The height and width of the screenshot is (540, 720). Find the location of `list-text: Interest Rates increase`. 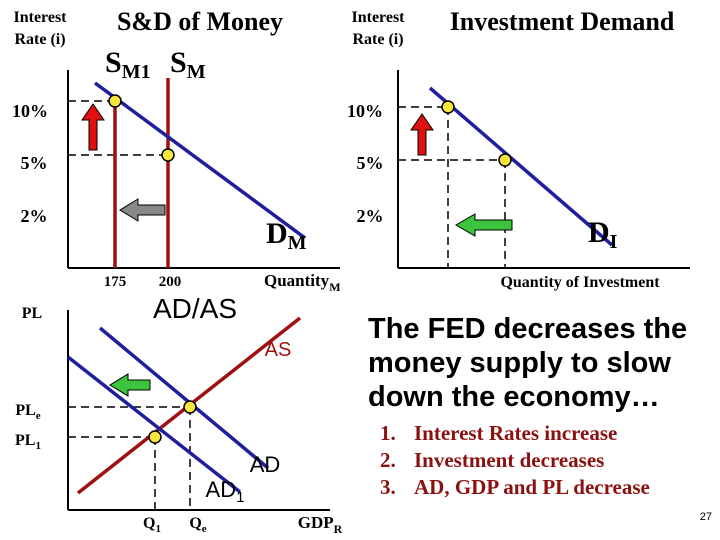

list-text: Interest Rates increase is located at coordinates (515, 433).